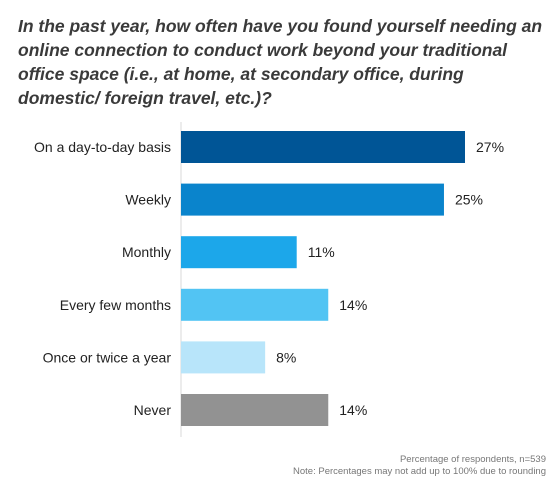  What do you see at coordinates (107, 357) in the screenshot?
I see `category-label-4: Once or twice a year` at bounding box center [107, 357].